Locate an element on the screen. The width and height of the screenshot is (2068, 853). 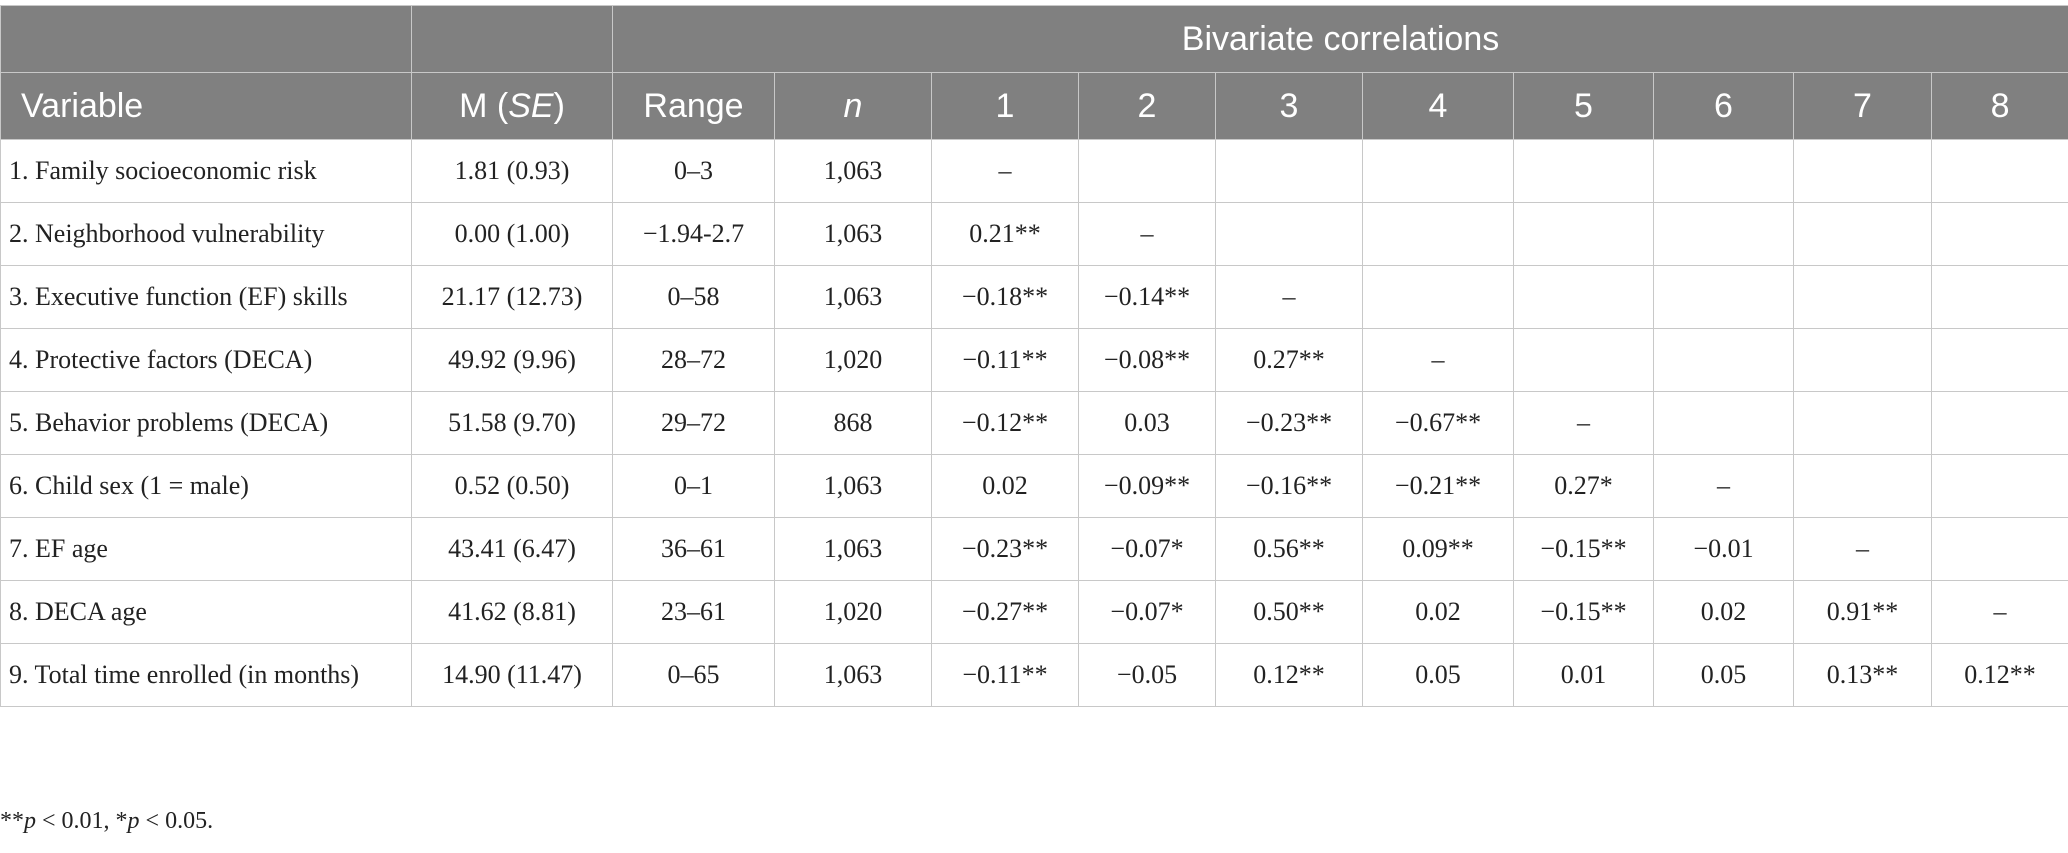
correlation-cell: 0.50** is located at coordinates (1289, 612).